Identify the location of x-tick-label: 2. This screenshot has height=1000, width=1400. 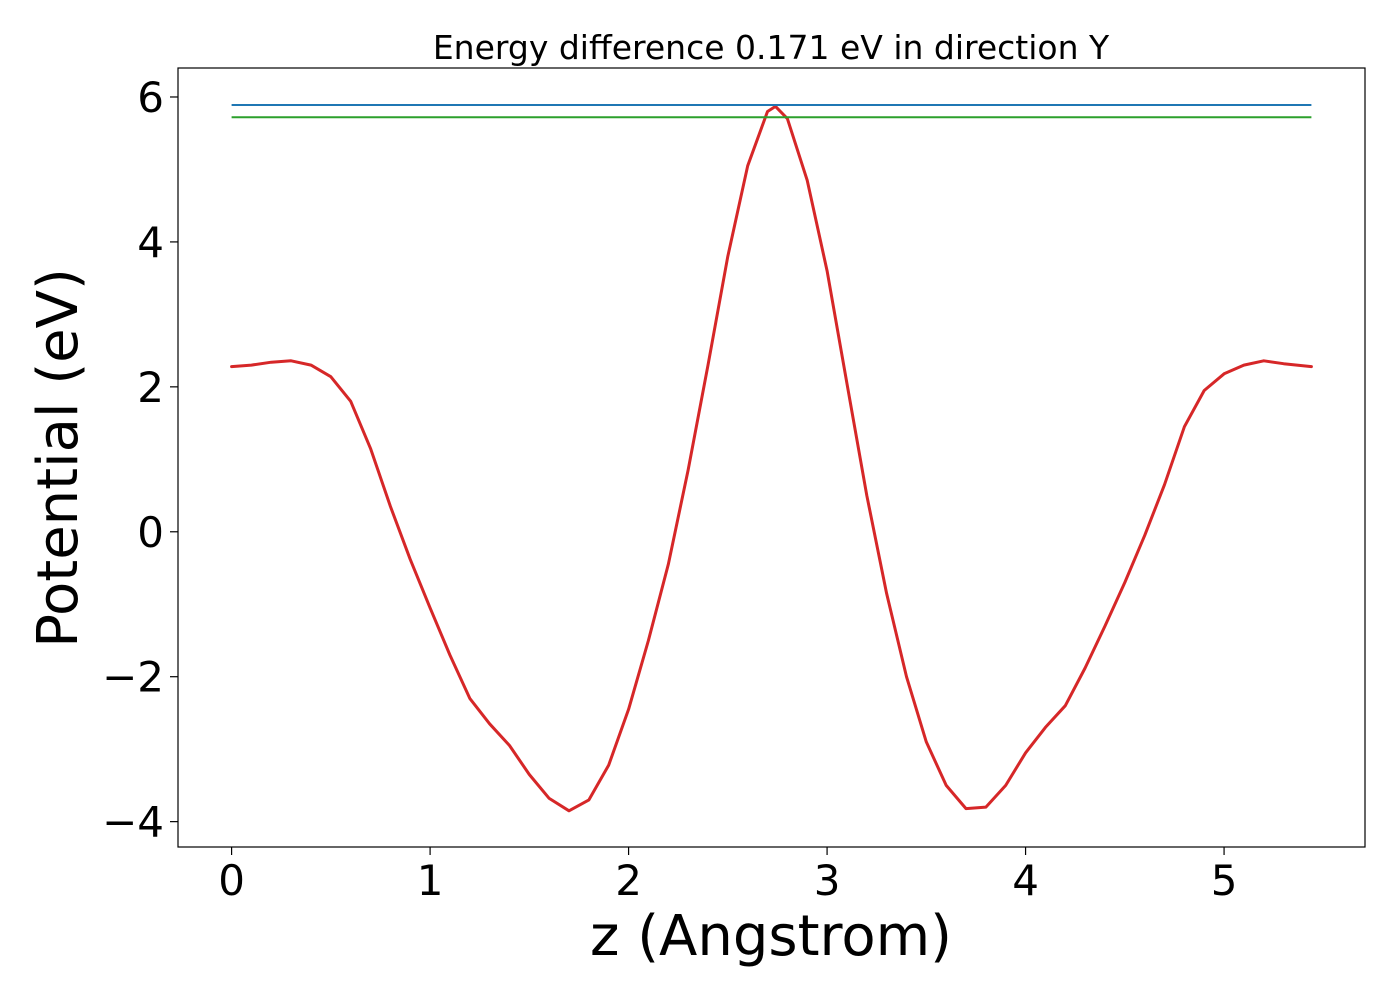
(628, 880).